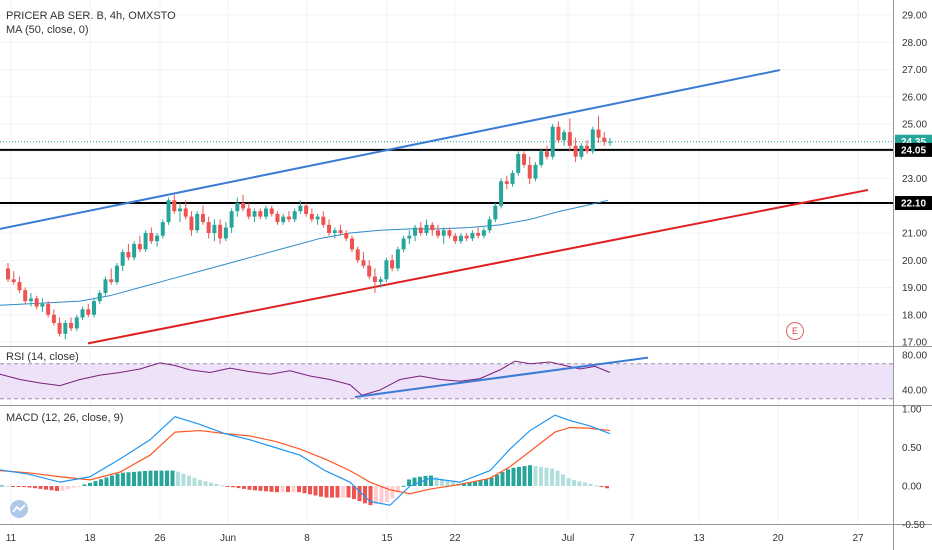  Describe the element at coordinates (305, 460) in the screenshot. I see `macd-pane` at that location.